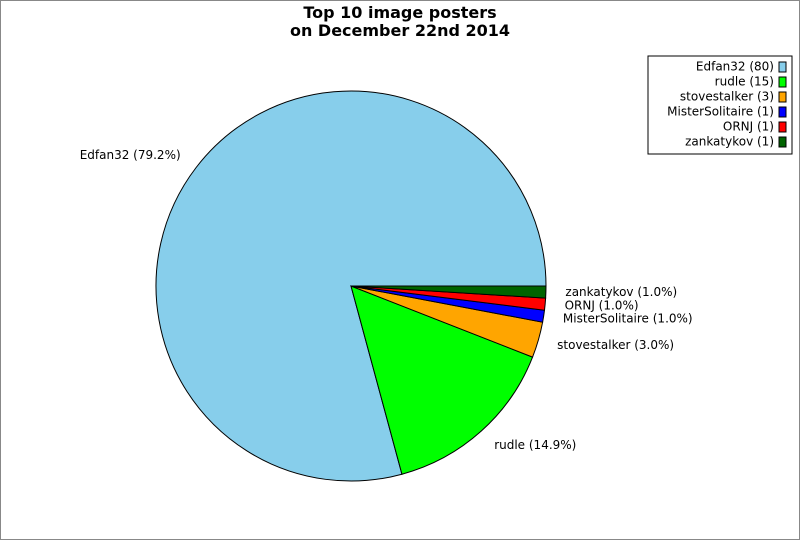 The image size is (800, 540). I want to click on legend-label: ORNJ (1), so click(748, 127).